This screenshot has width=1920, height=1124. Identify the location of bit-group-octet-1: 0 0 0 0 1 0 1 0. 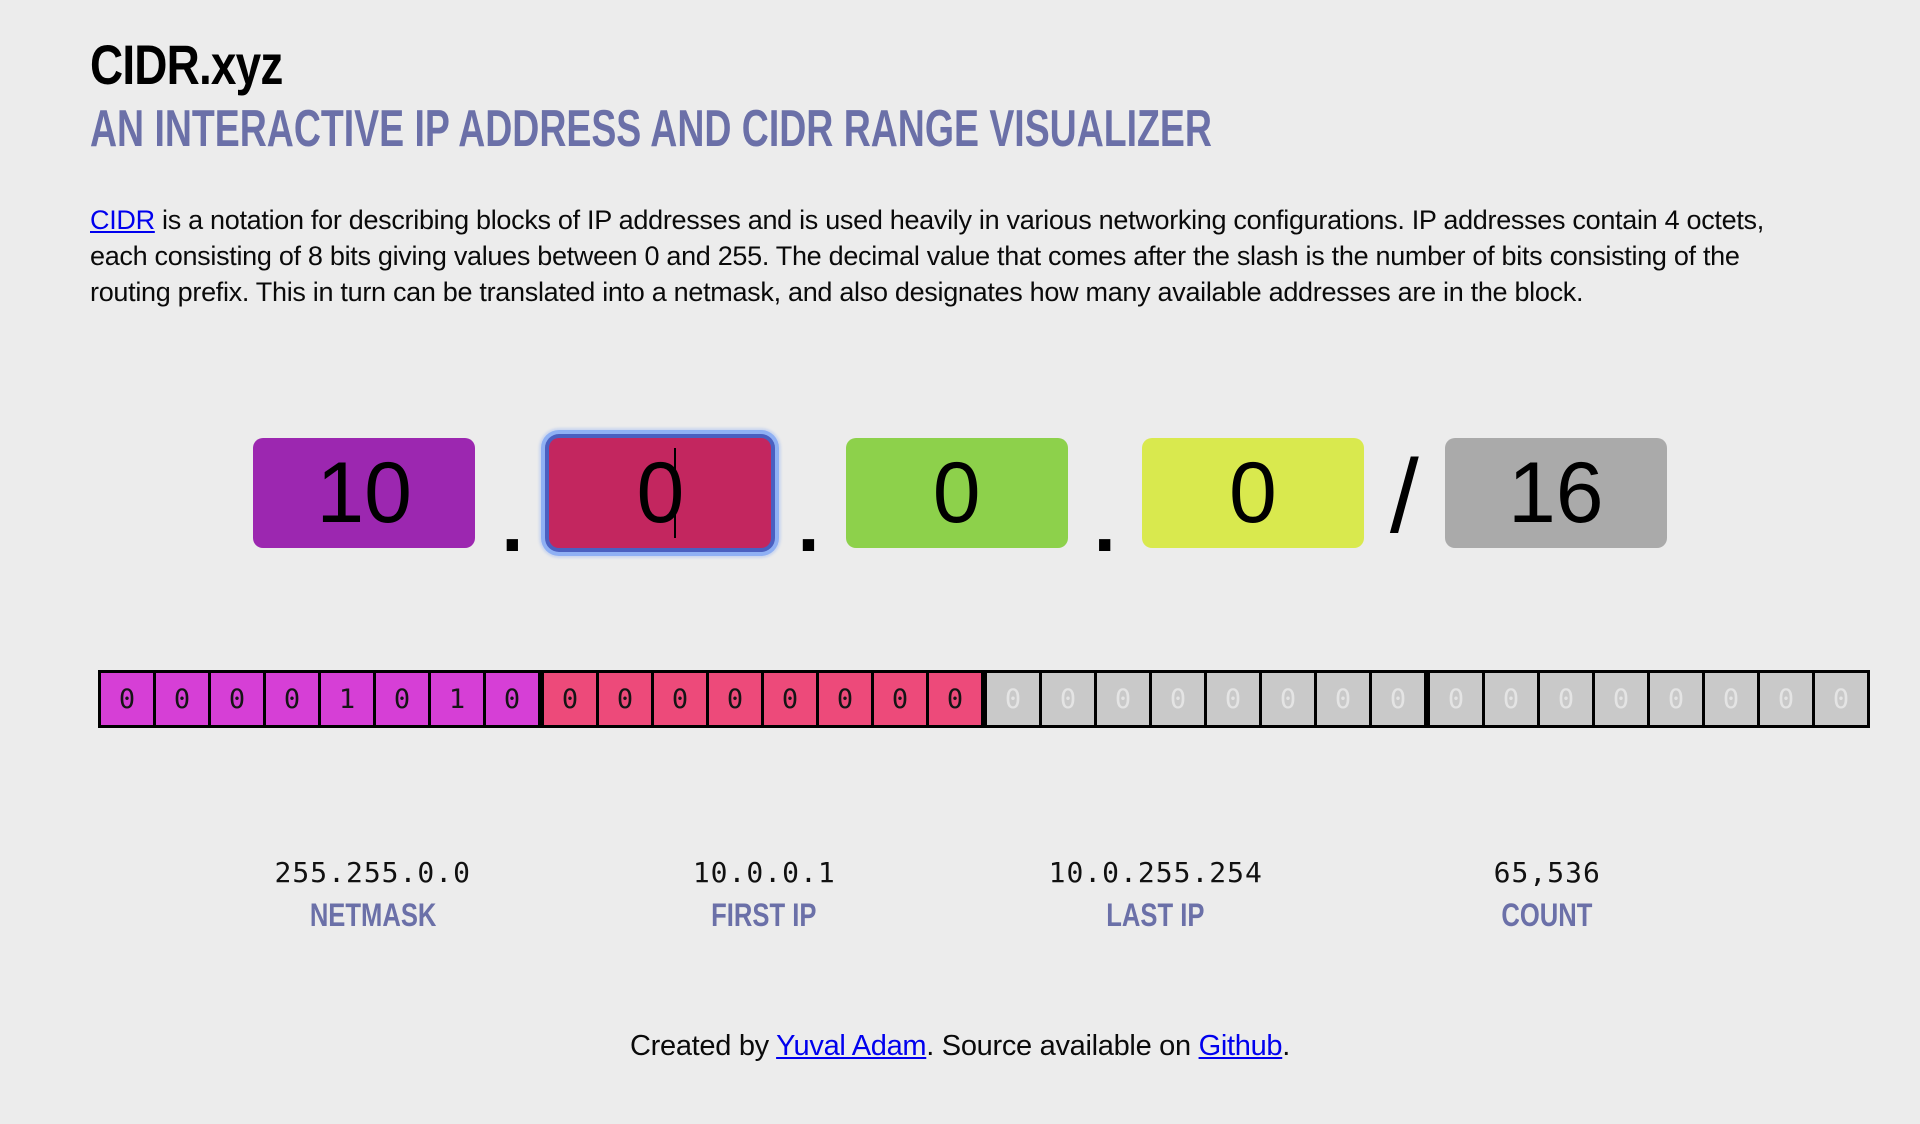
(319, 699).